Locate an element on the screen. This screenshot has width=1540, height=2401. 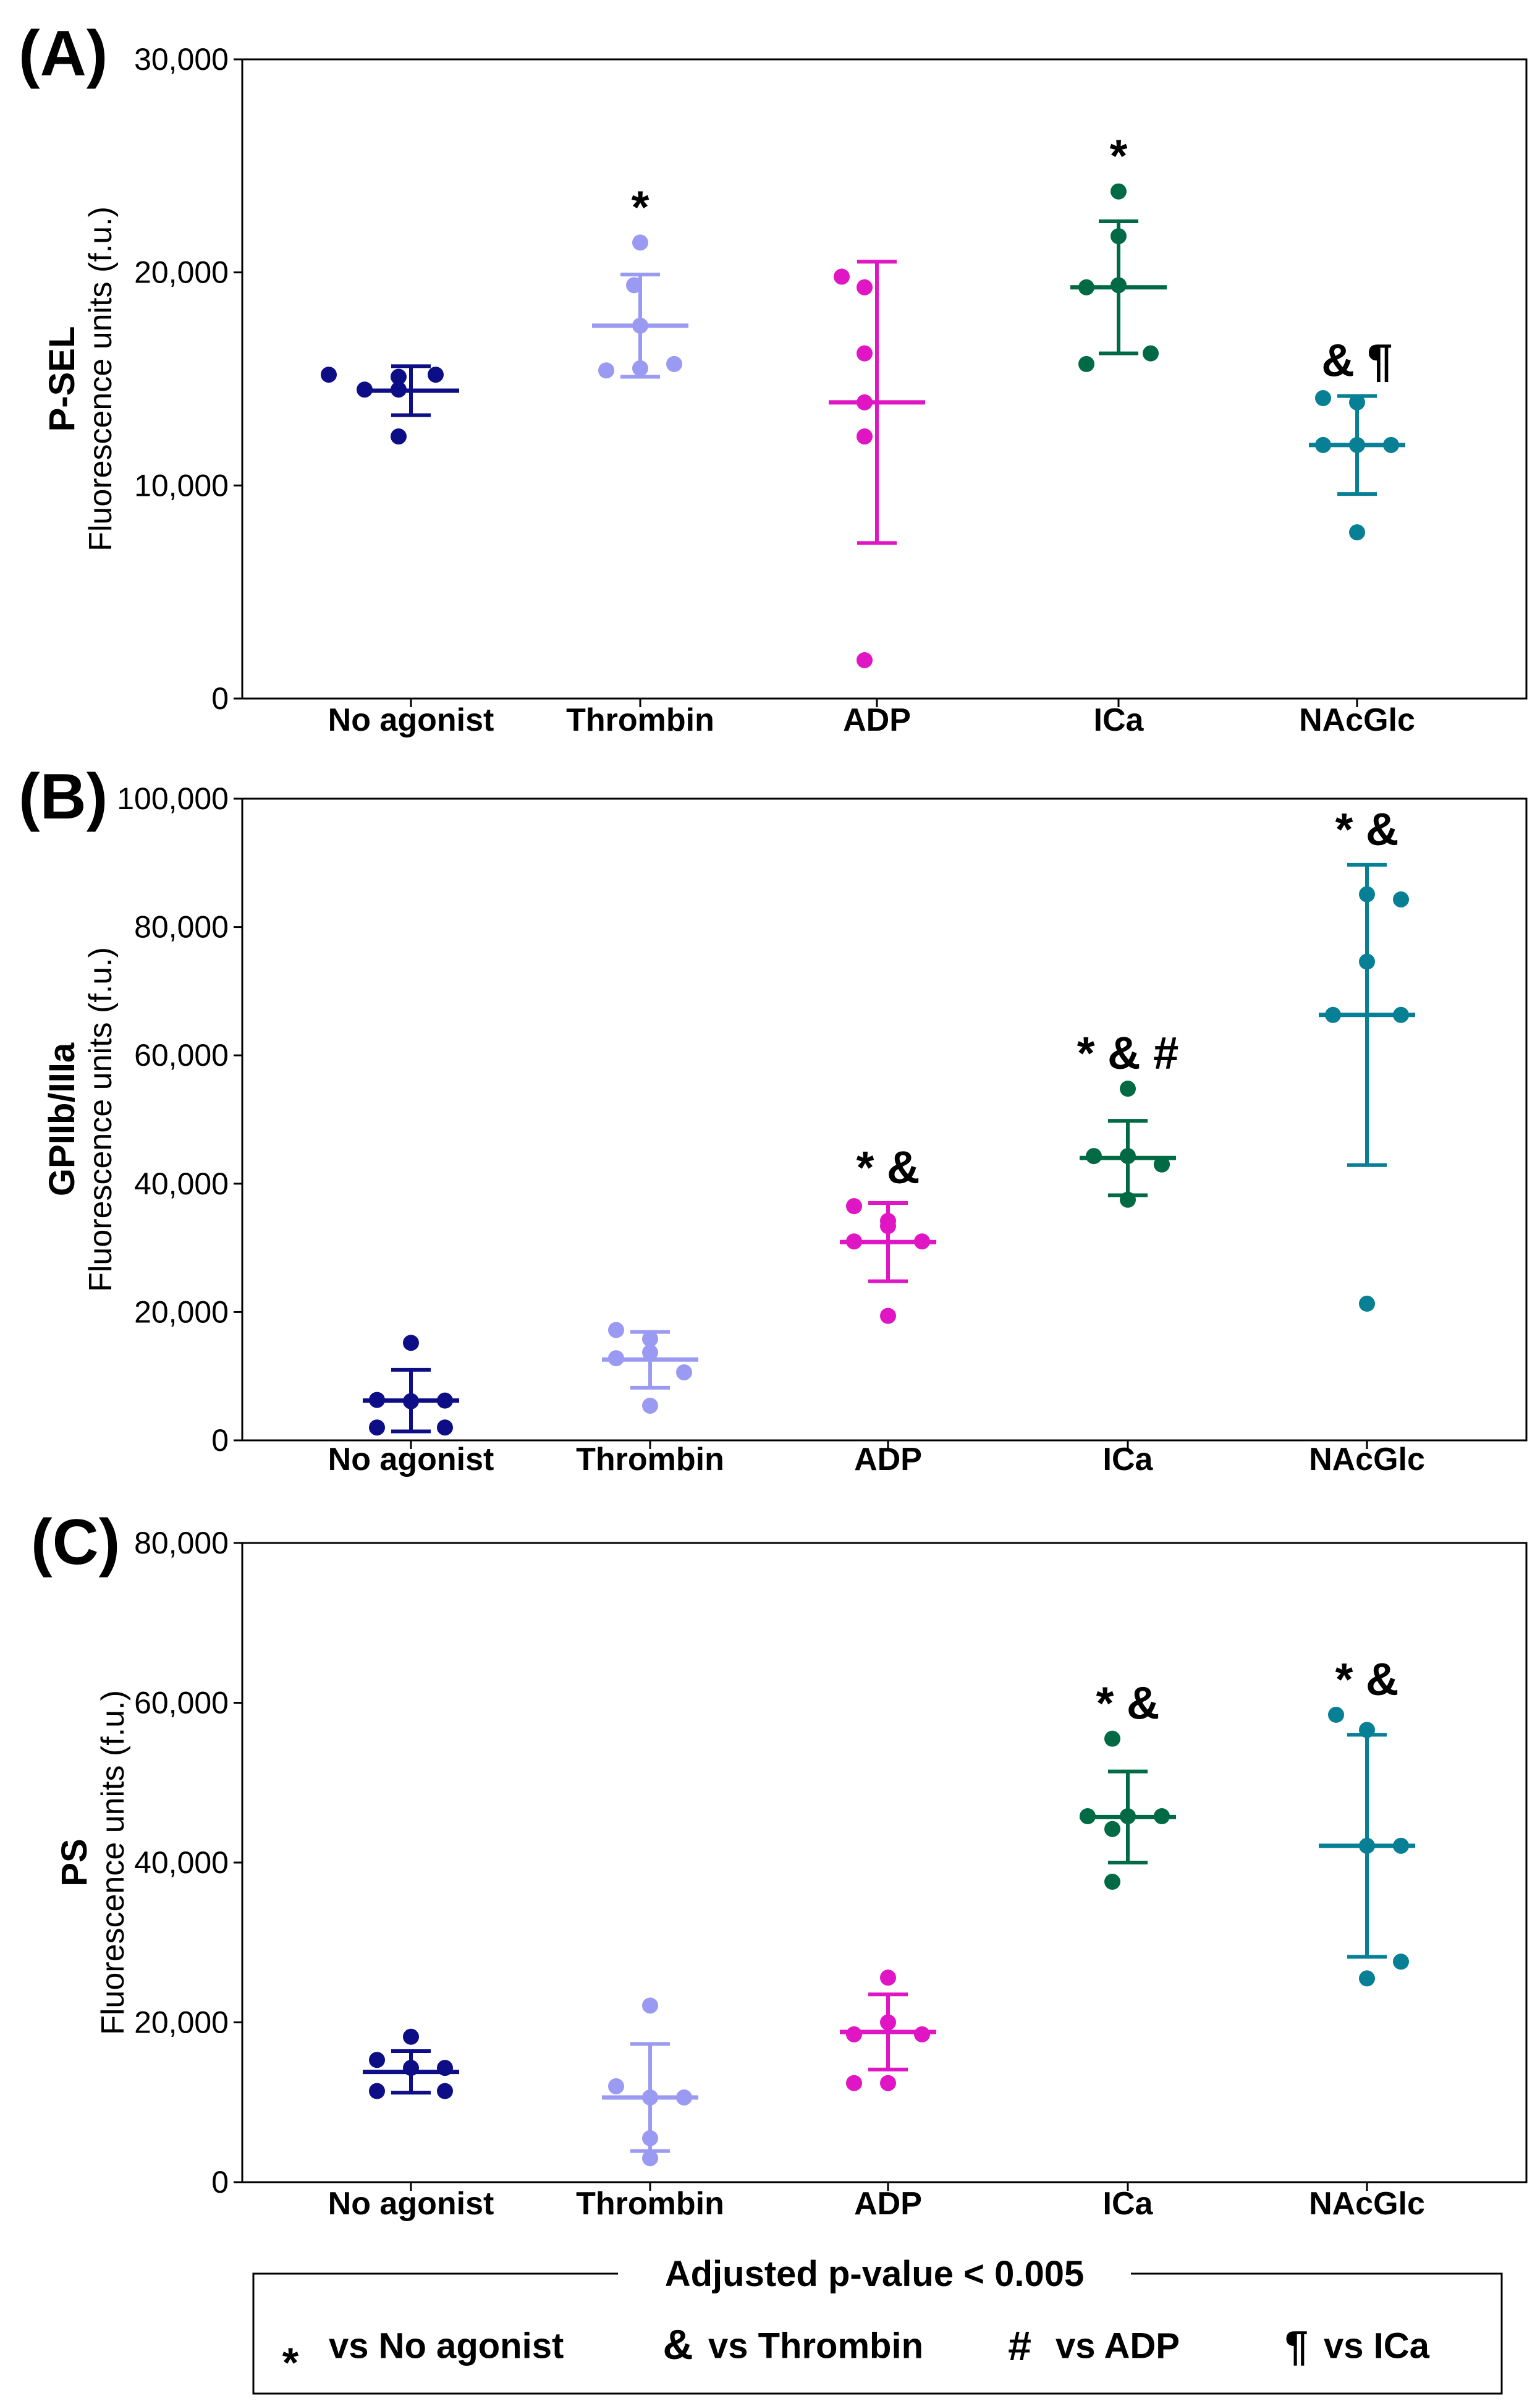
legend-adp-label: vs ADP is located at coordinates (1118, 2346).